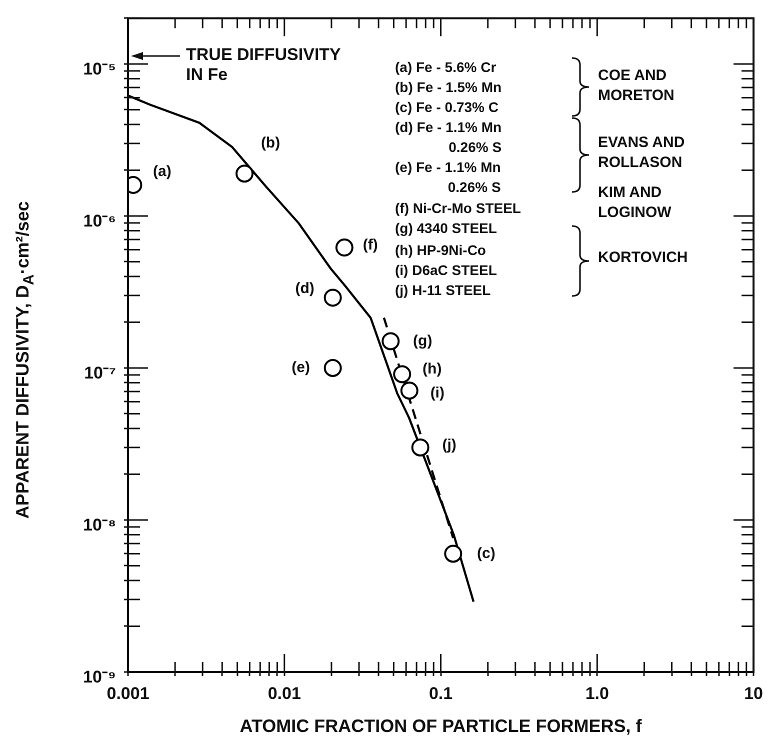  What do you see at coordinates (440, 250) in the screenshot?
I see `annotation: (h) HP-9Ni-Co` at bounding box center [440, 250].